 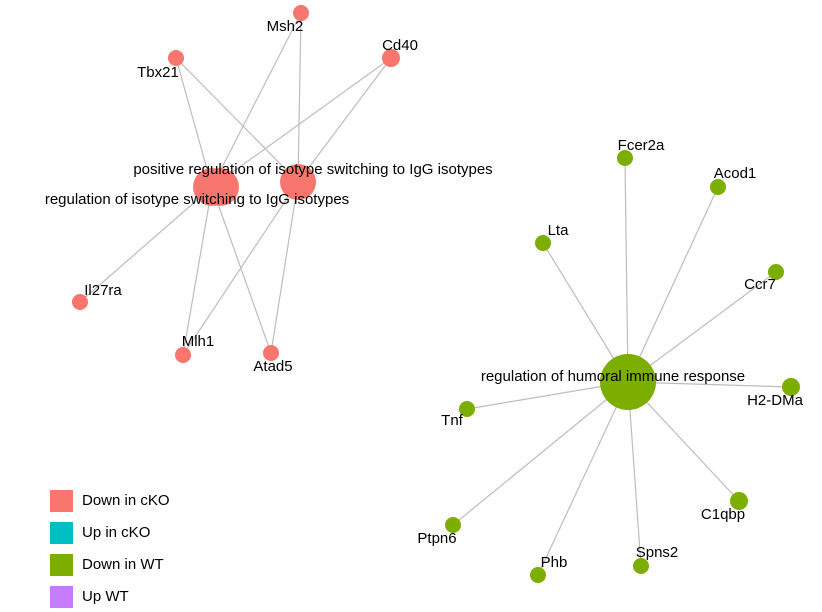 I want to click on node-label: Mlh1, so click(x=198, y=341).